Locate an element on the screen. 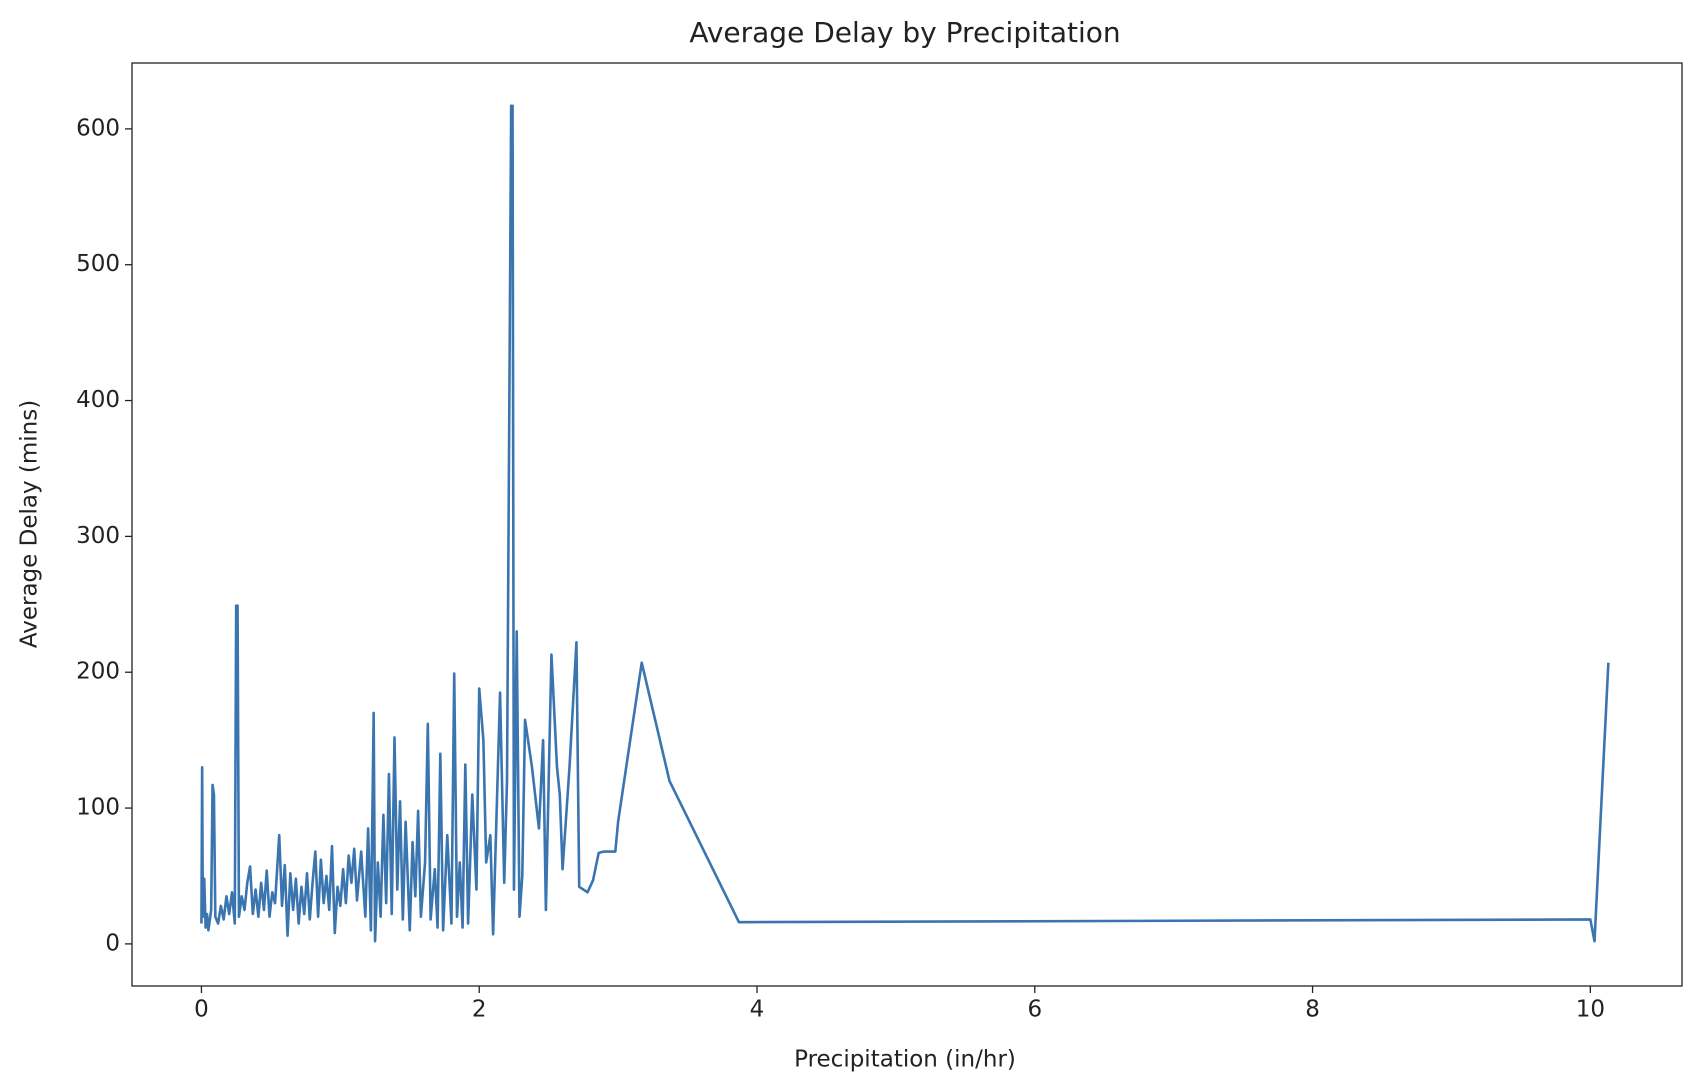 The image size is (1696, 1088). y-axis-label: Average Delay (mins) is located at coordinates (30, 524).